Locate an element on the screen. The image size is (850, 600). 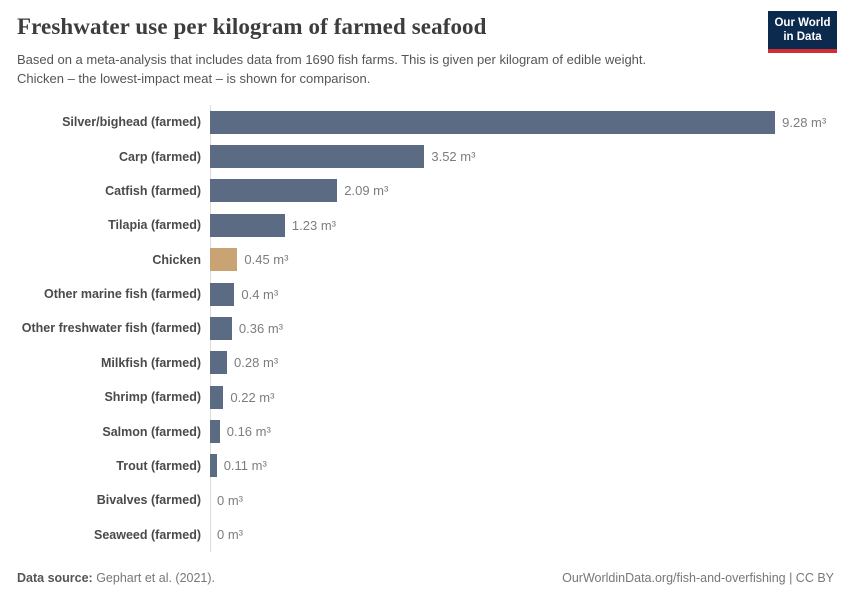
chart-row: Chicken 0.45 m³ is located at coordinates (425, 260).